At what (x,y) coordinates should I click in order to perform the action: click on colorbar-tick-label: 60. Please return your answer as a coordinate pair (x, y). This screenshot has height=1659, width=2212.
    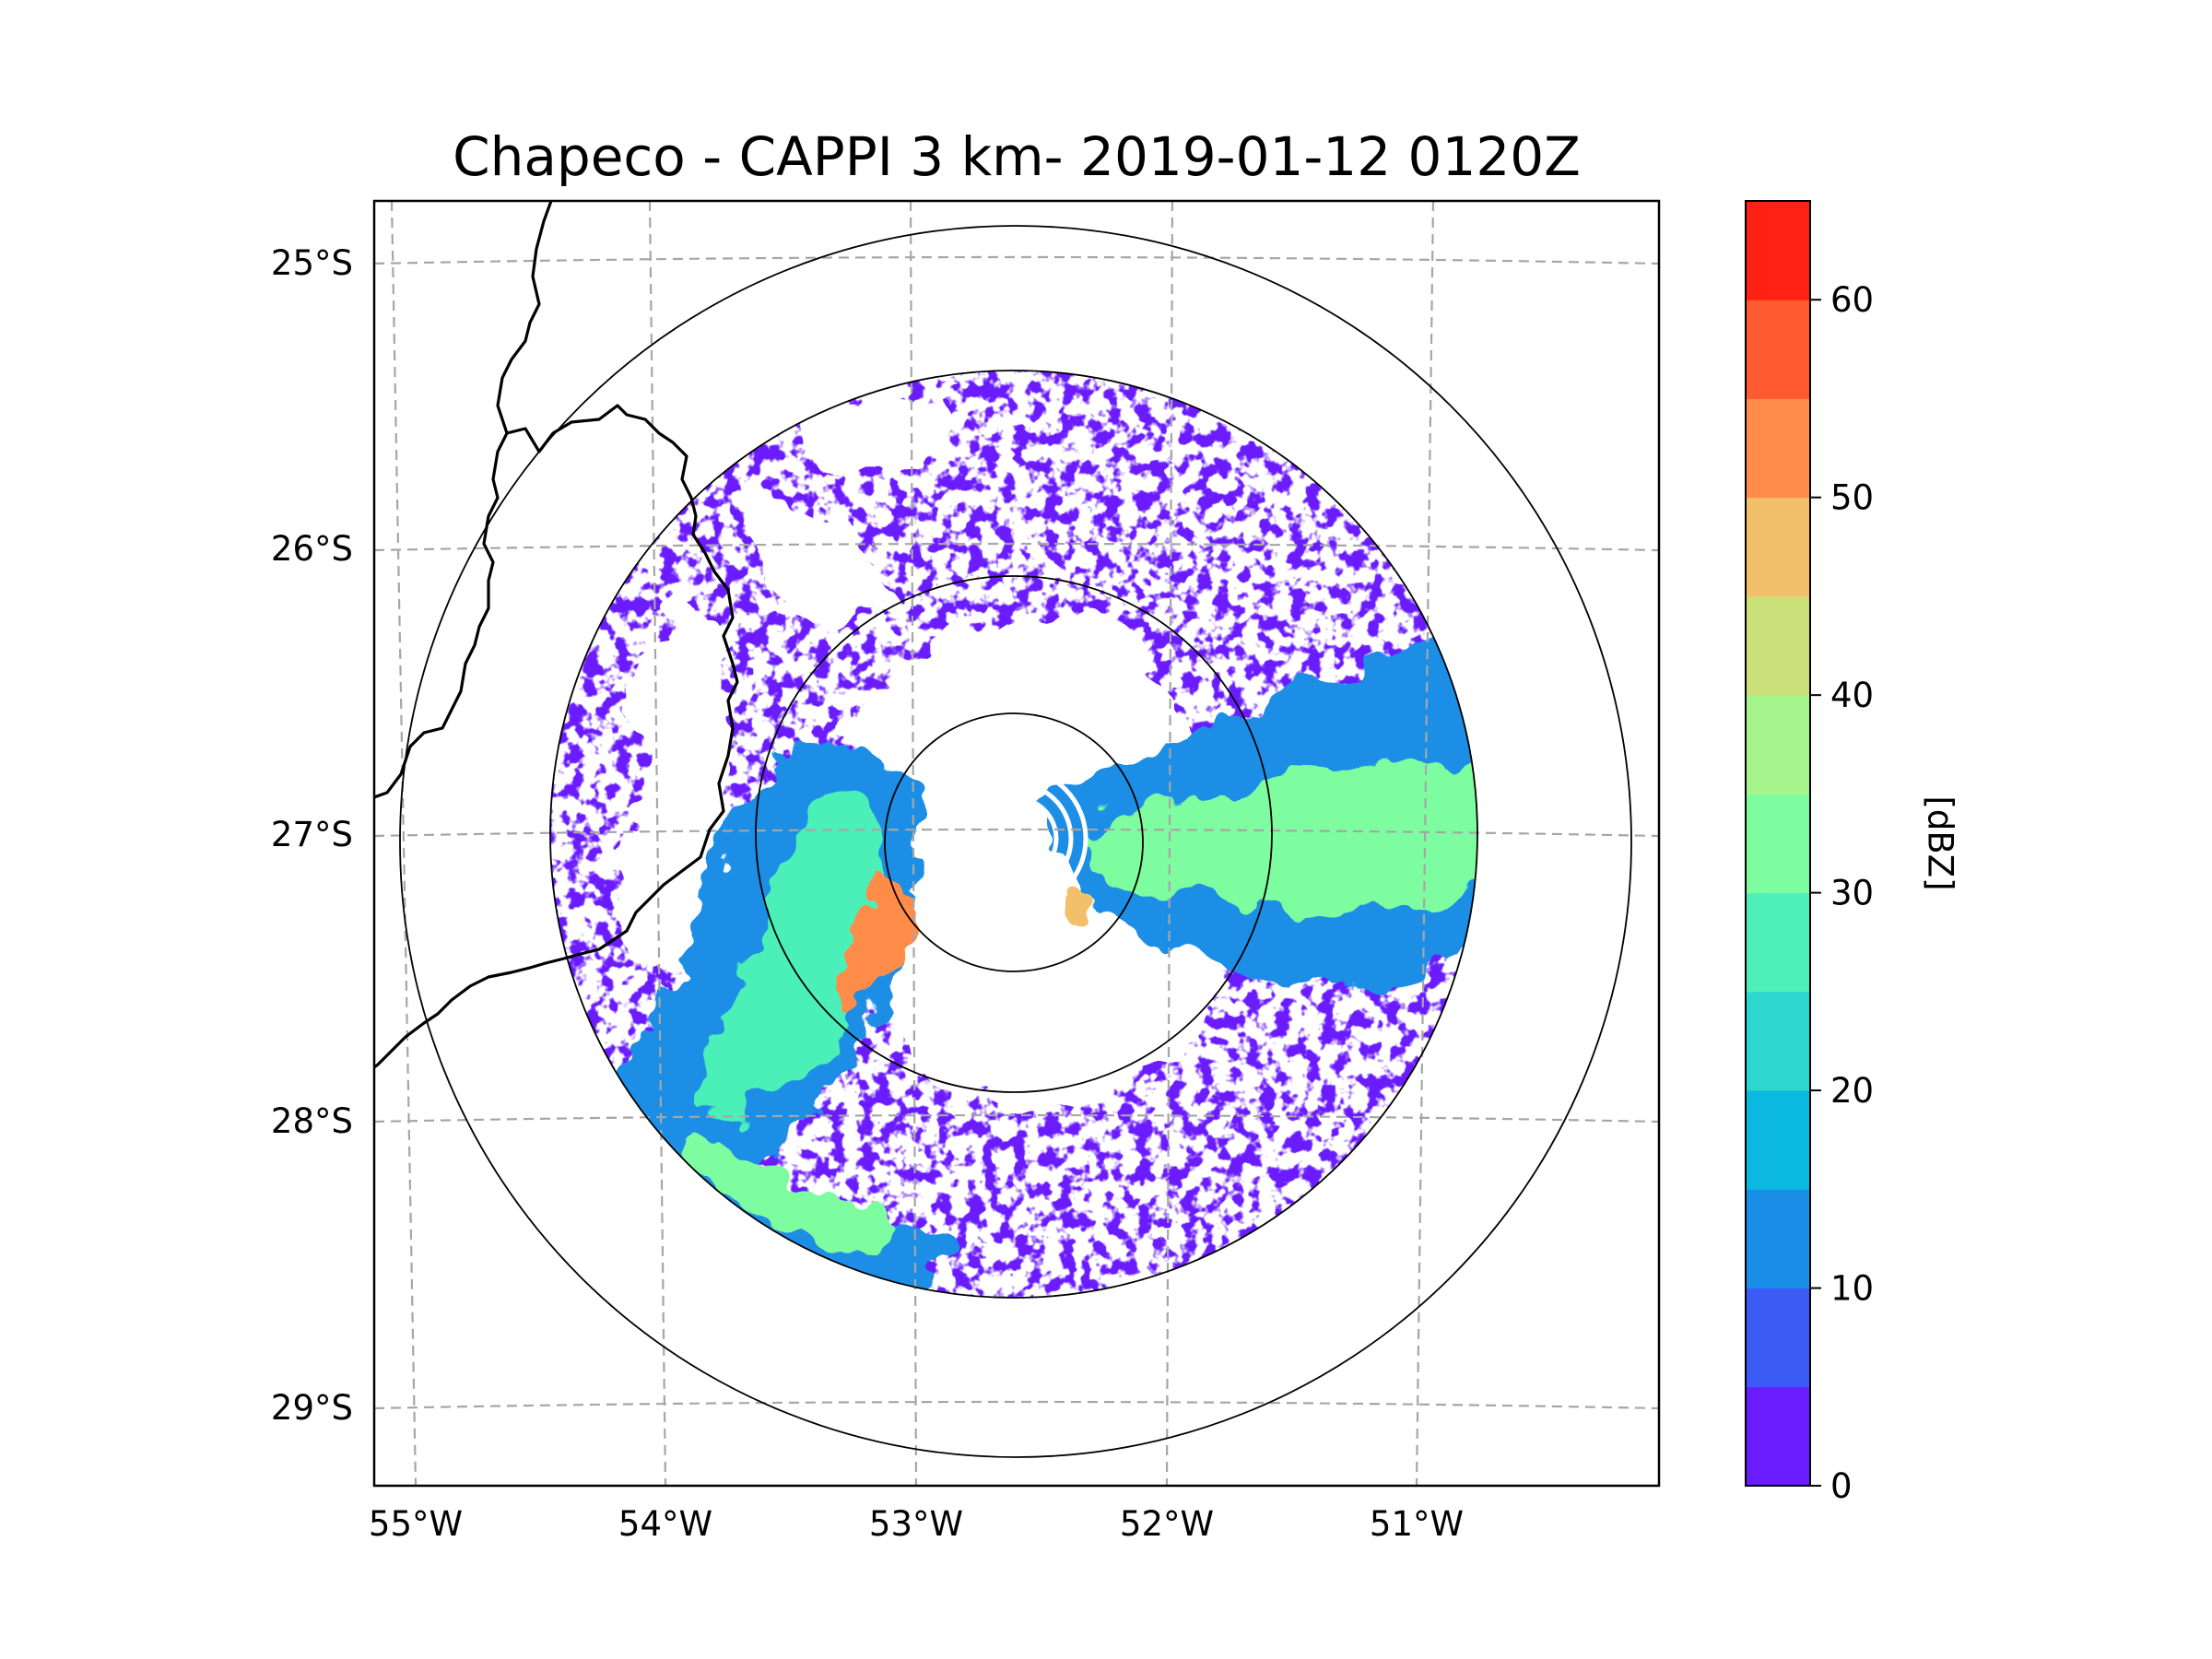
    Looking at the image, I should click on (1852, 300).